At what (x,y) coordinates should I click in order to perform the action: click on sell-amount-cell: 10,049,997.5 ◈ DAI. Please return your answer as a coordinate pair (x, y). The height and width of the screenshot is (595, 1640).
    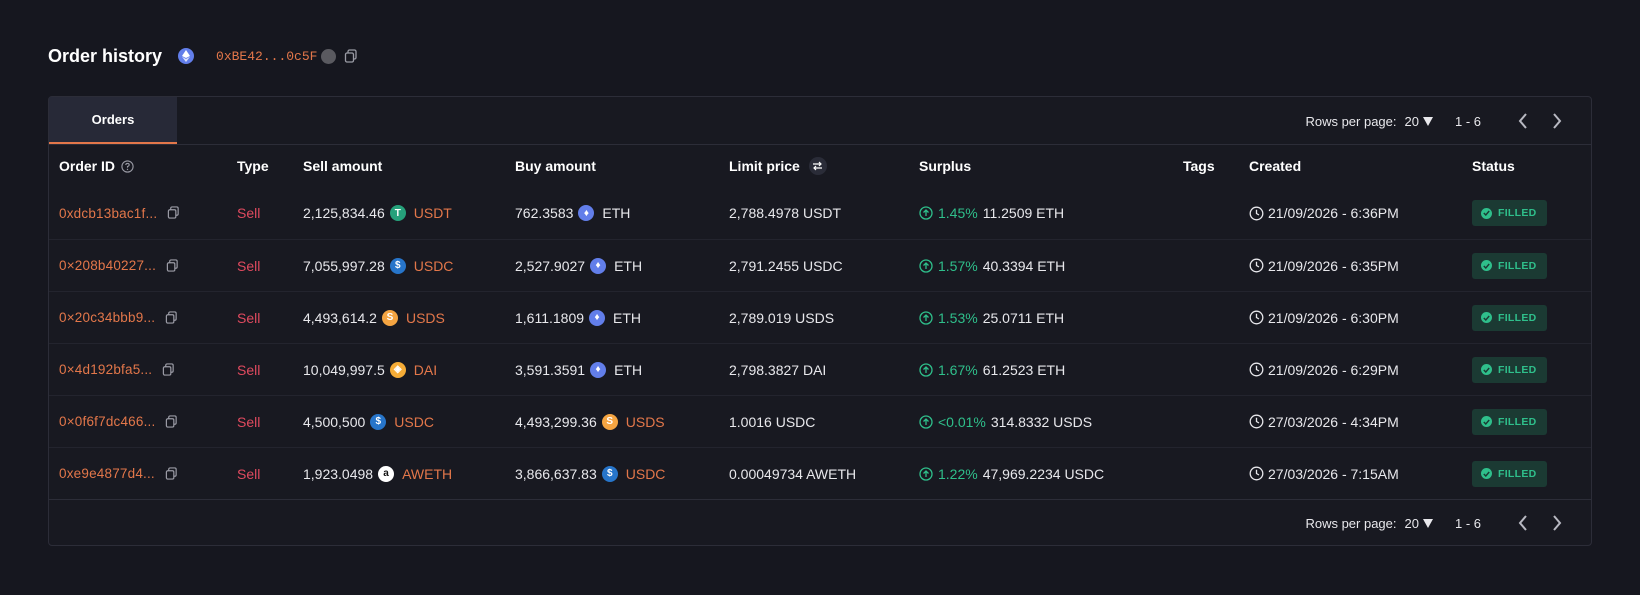
    Looking at the image, I should click on (409, 369).